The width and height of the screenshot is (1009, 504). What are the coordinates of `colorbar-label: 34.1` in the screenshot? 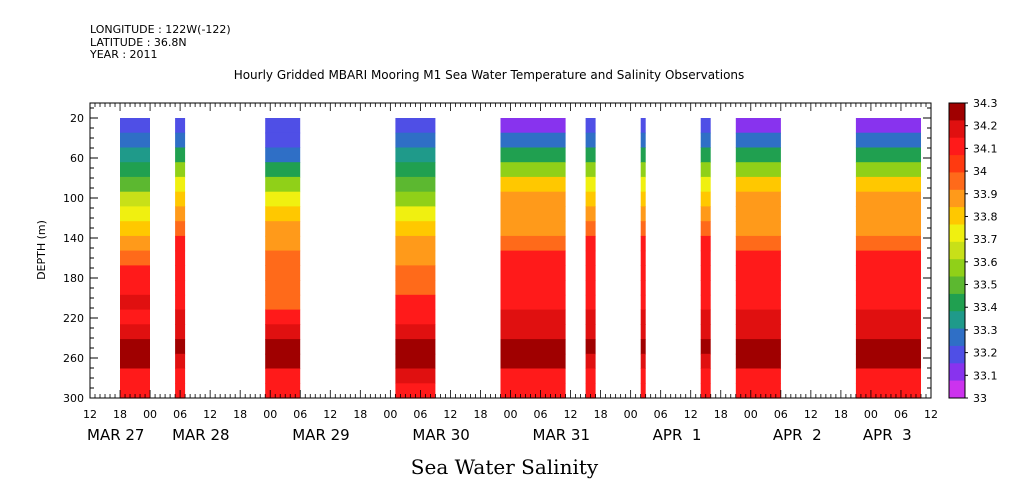 It's located at (985, 148).